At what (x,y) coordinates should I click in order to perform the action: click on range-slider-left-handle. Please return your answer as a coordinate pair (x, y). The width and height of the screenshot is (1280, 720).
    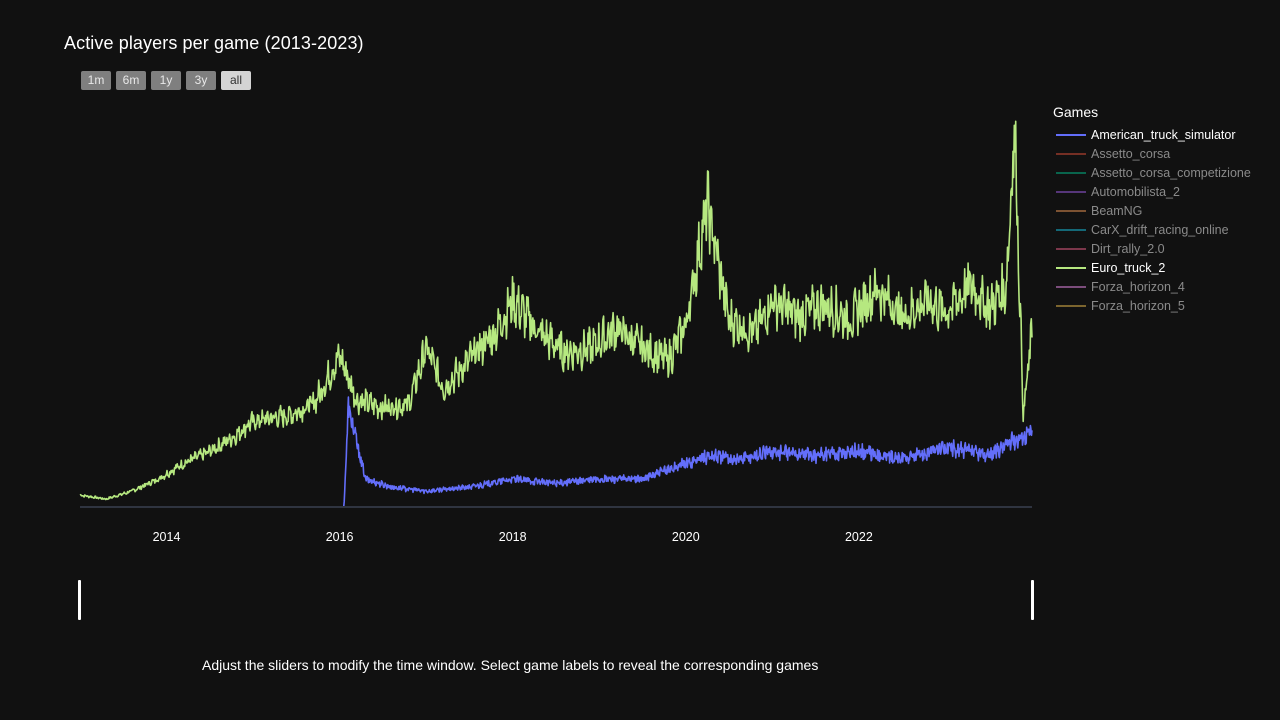
    Looking at the image, I should click on (79, 600).